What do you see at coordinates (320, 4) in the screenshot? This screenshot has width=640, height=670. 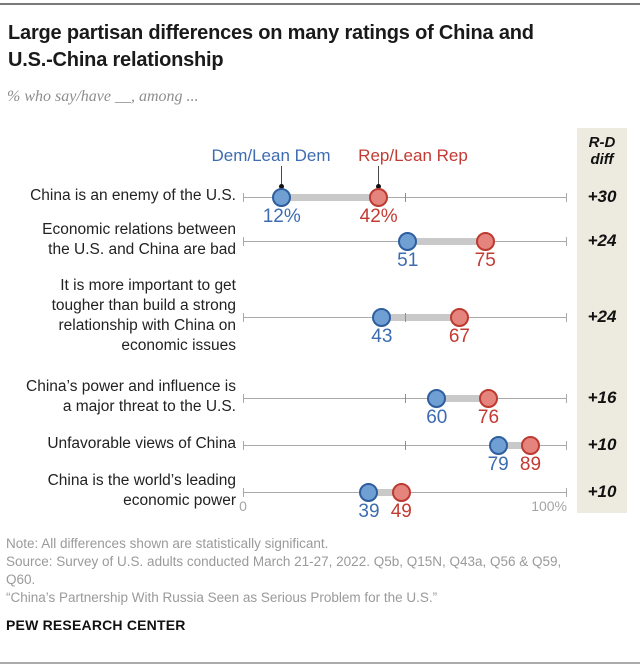 I see `top-divider` at bounding box center [320, 4].